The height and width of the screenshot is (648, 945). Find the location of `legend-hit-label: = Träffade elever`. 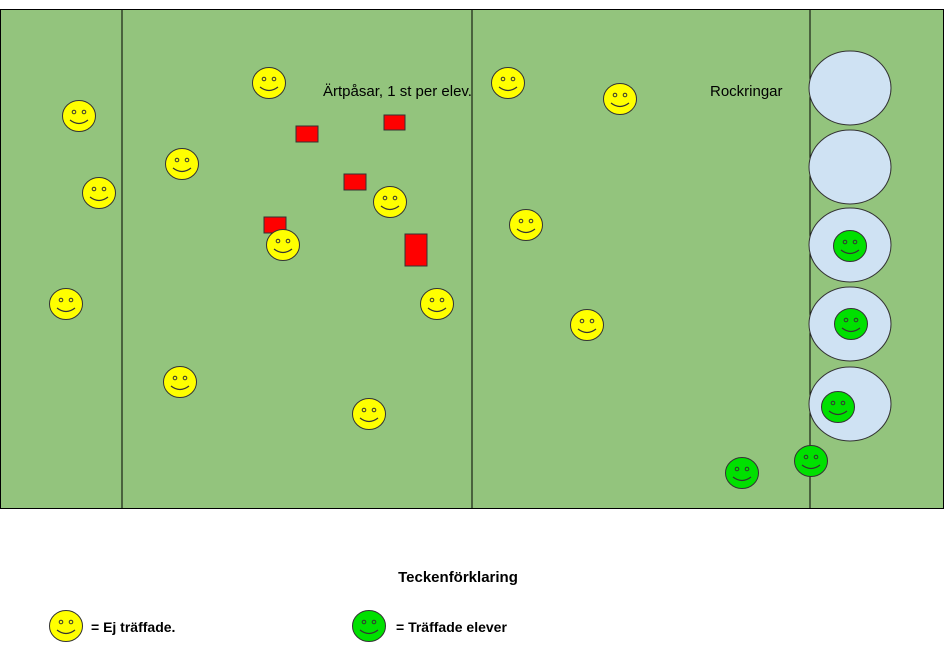

legend-hit-label: = Träffade elever is located at coordinates (451, 627).